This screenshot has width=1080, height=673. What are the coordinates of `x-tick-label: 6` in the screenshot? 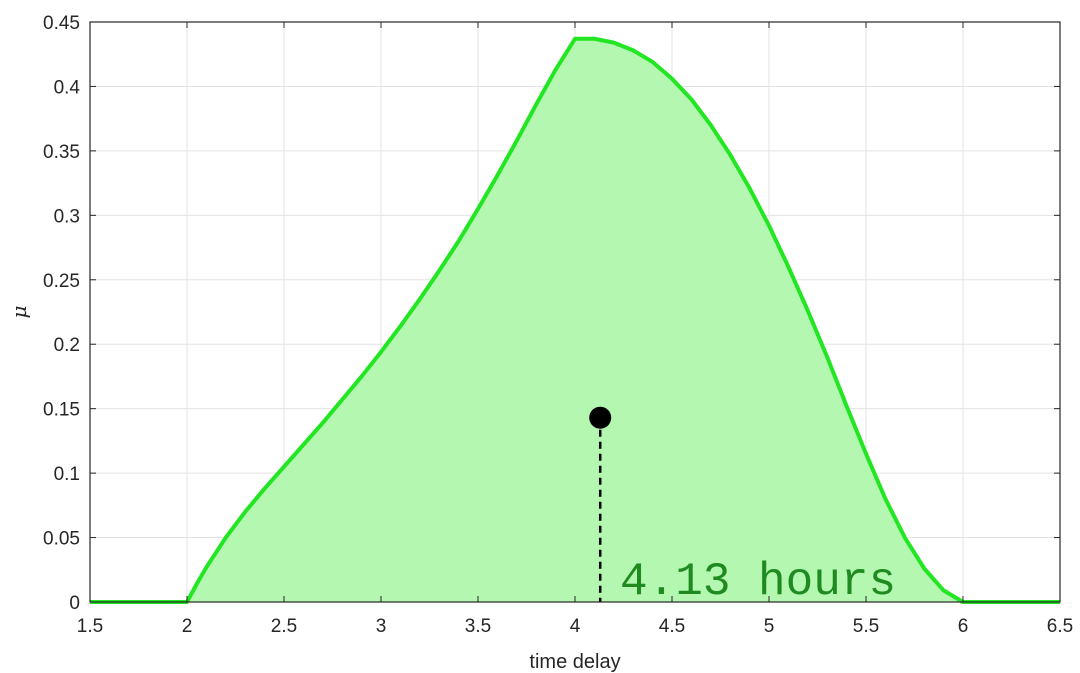 It's located at (963, 626).